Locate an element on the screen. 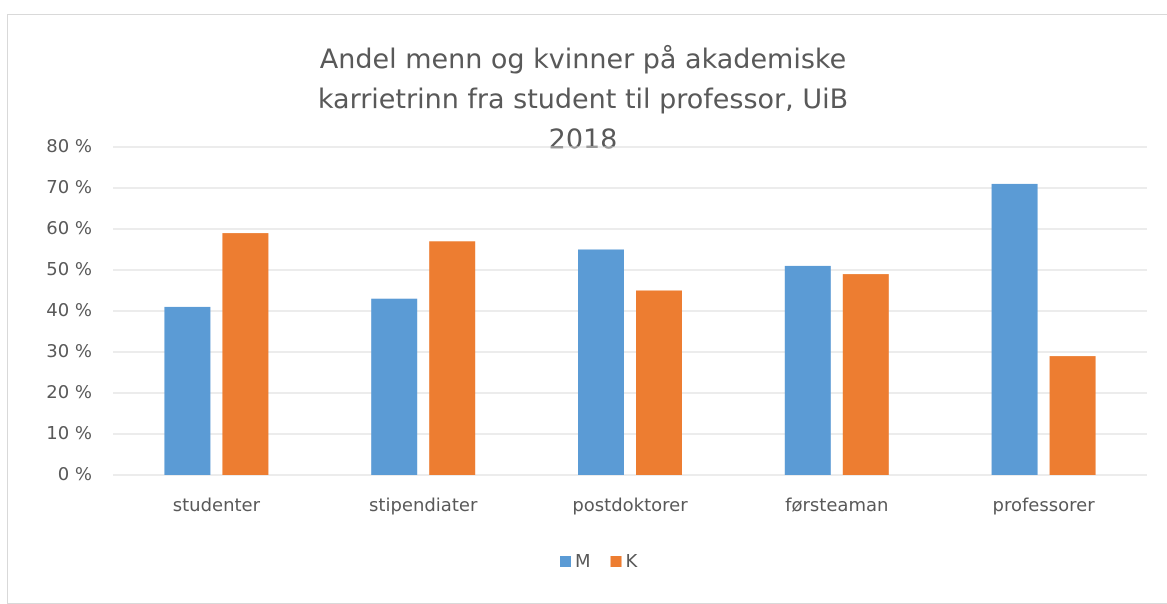  x-tick-label: studenter is located at coordinates (217, 505).